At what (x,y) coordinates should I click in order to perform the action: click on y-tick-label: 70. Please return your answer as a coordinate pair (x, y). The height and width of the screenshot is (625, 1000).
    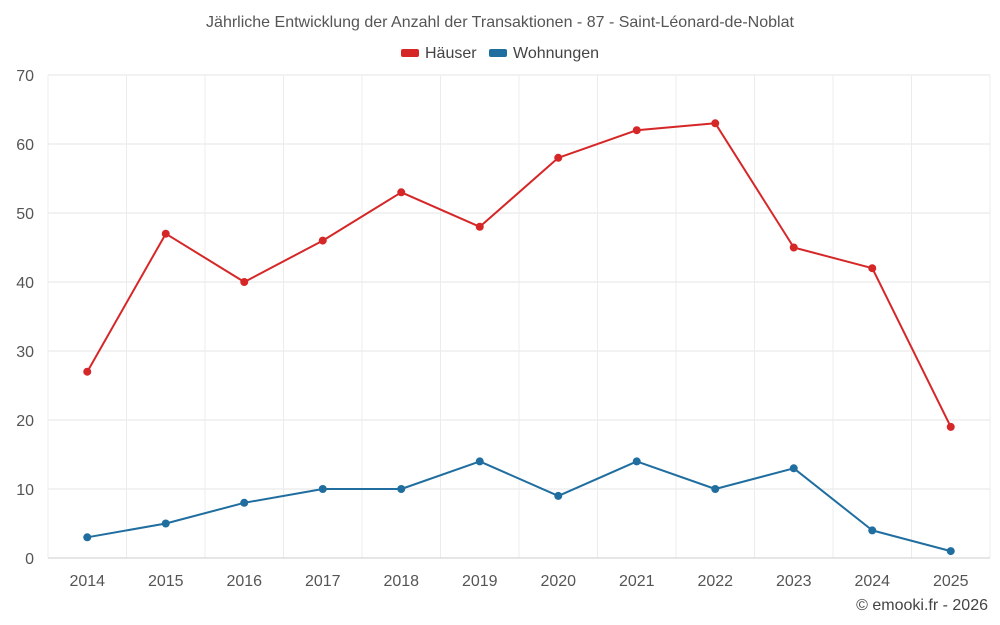
    Looking at the image, I should click on (25, 76).